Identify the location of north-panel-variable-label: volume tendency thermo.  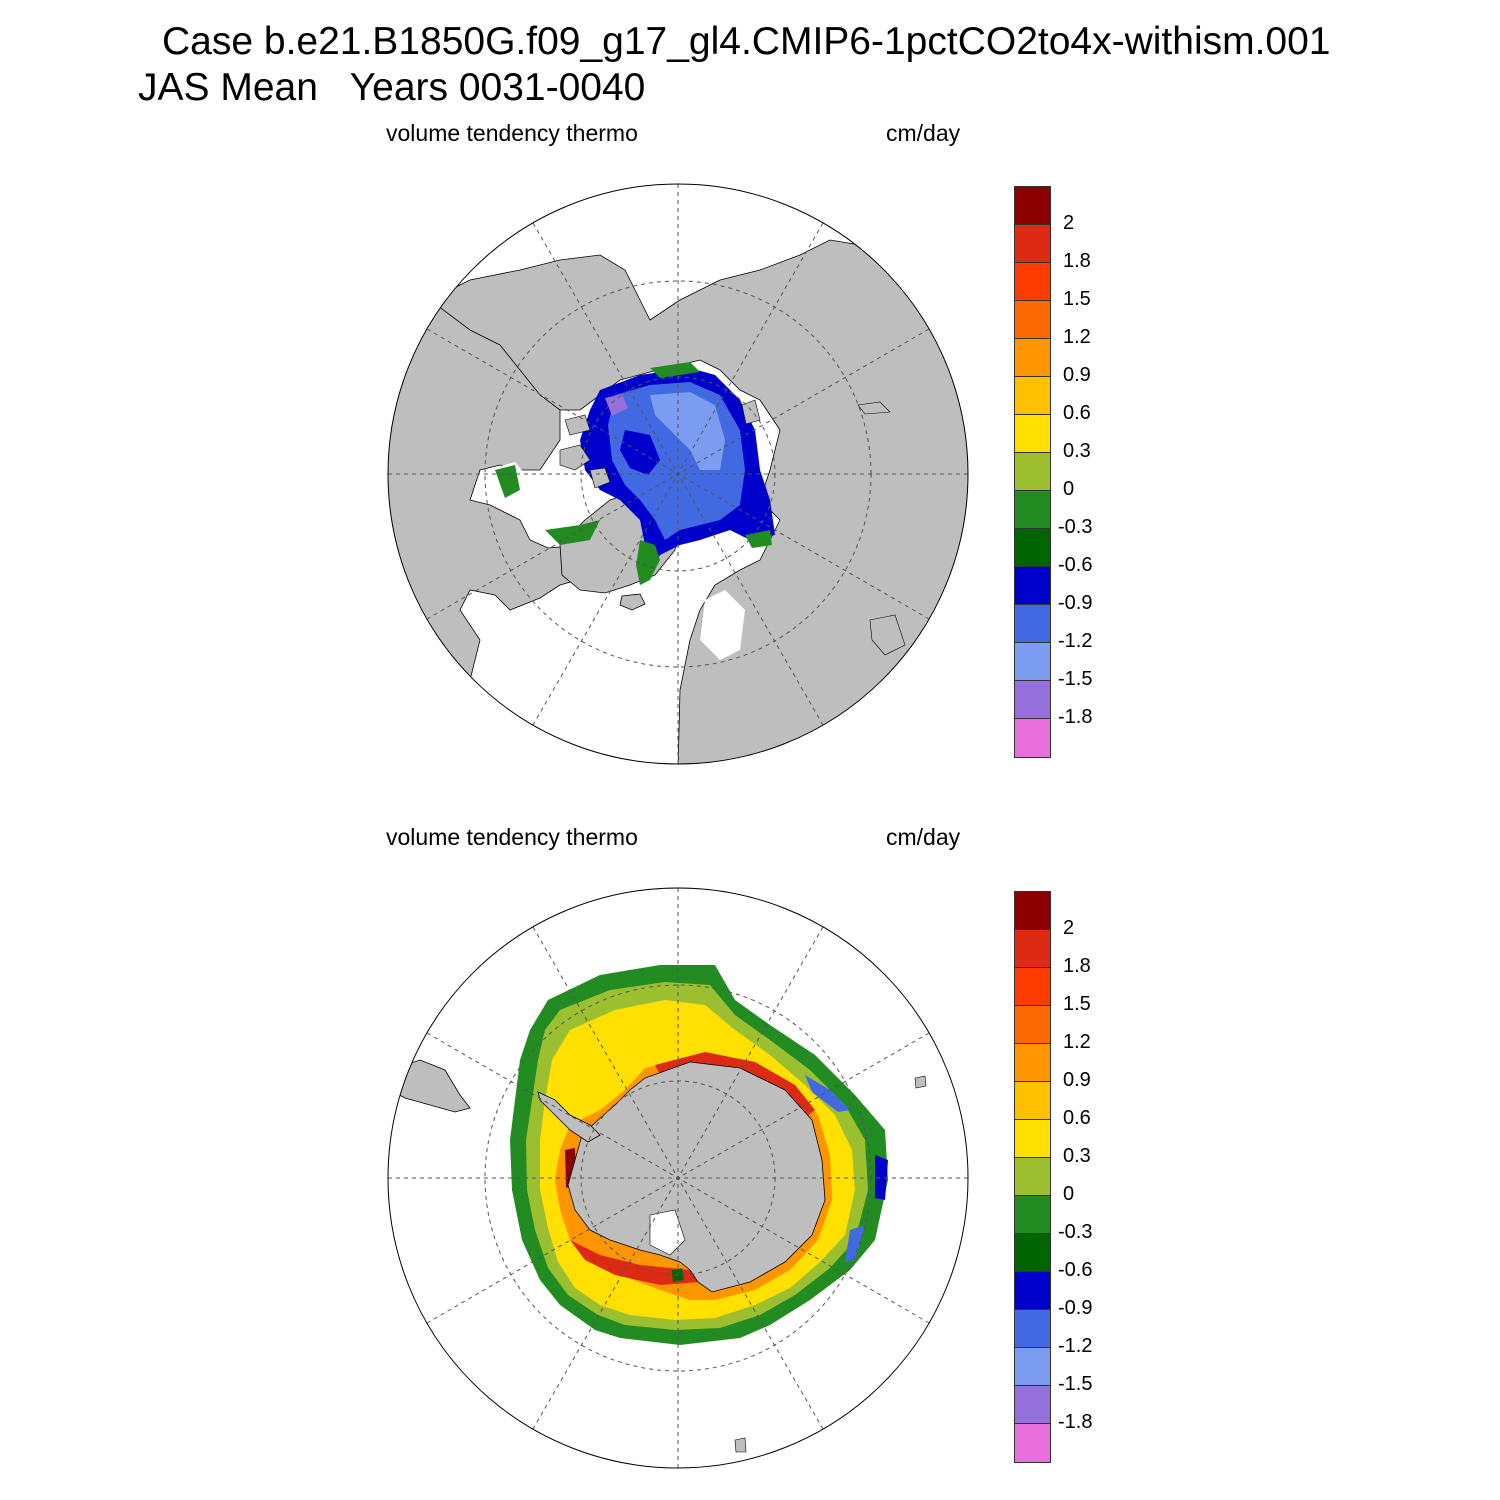
(512, 133).